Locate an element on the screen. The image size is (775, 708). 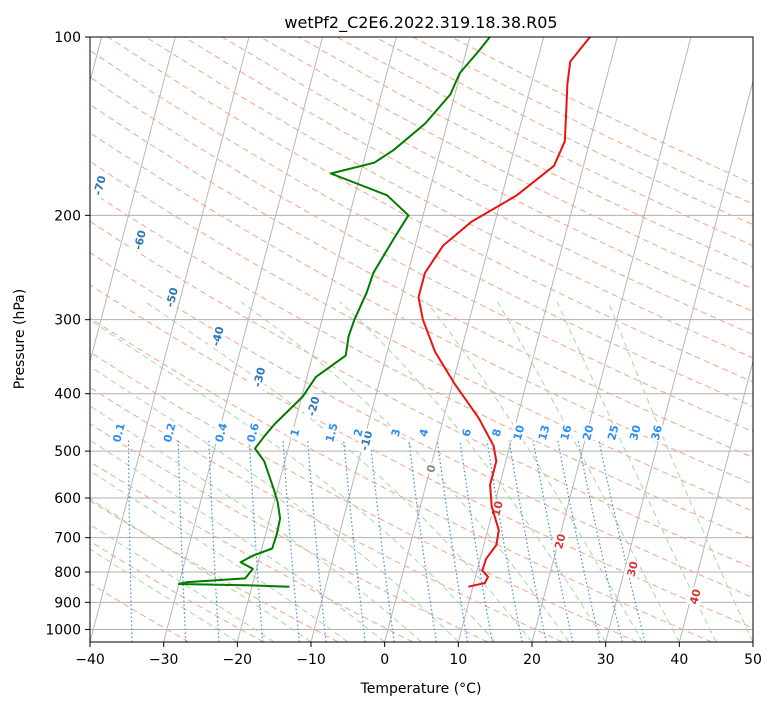
mixing-ratio-label: 0.2 is located at coordinates (170, 433).